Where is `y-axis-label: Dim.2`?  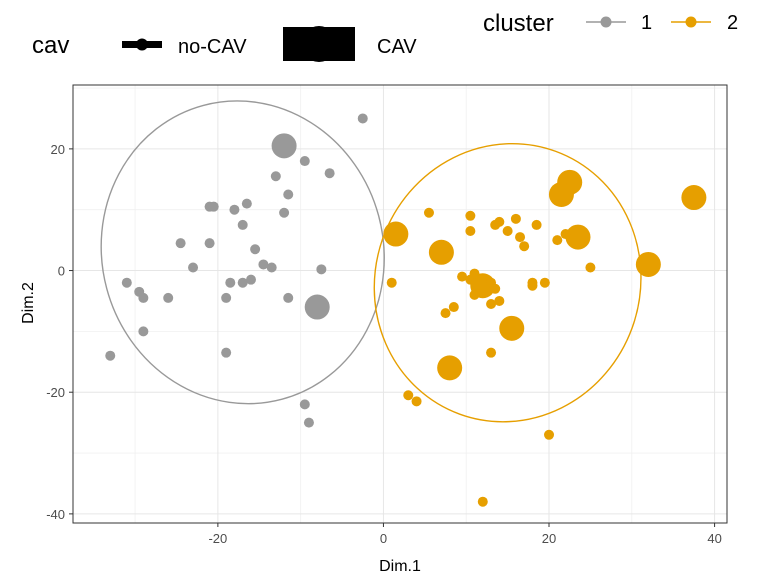
y-axis-label: Dim.2 is located at coordinates (28, 303).